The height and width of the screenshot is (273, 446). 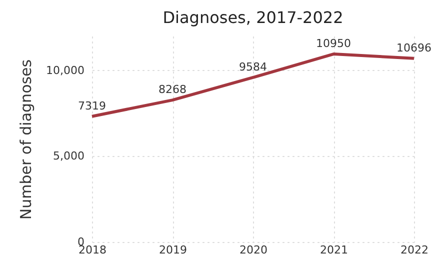 I want to click on data-label: 10950, so click(x=333, y=43).